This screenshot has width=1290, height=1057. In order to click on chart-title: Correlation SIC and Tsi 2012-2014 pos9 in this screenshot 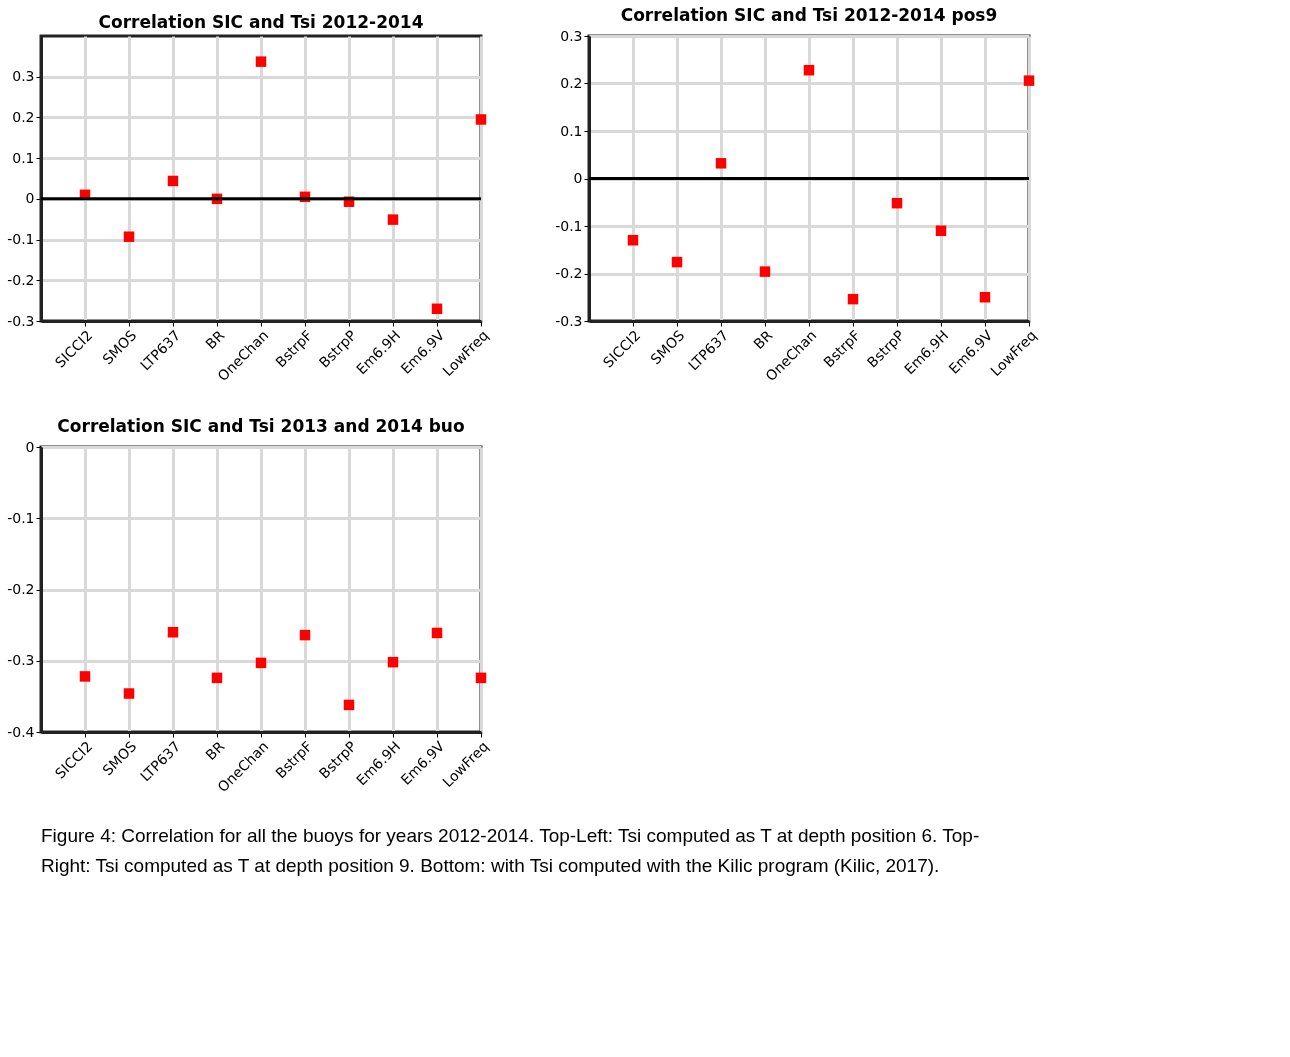, I will do `click(809, 15)`.